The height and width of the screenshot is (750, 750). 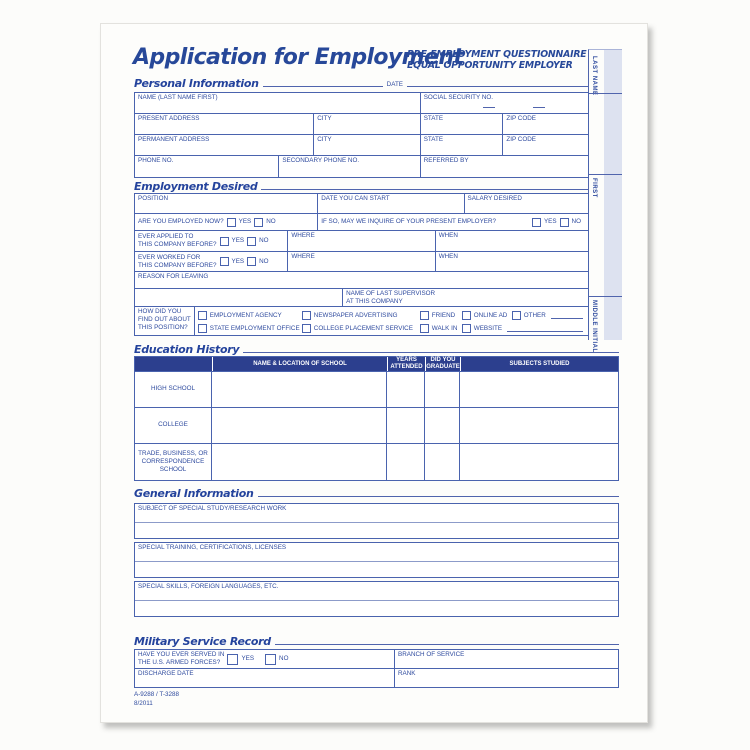 What do you see at coordinates (406, 462) in the screenshot?
I see `trade-school-years-field` at bounding box center [406, 462].